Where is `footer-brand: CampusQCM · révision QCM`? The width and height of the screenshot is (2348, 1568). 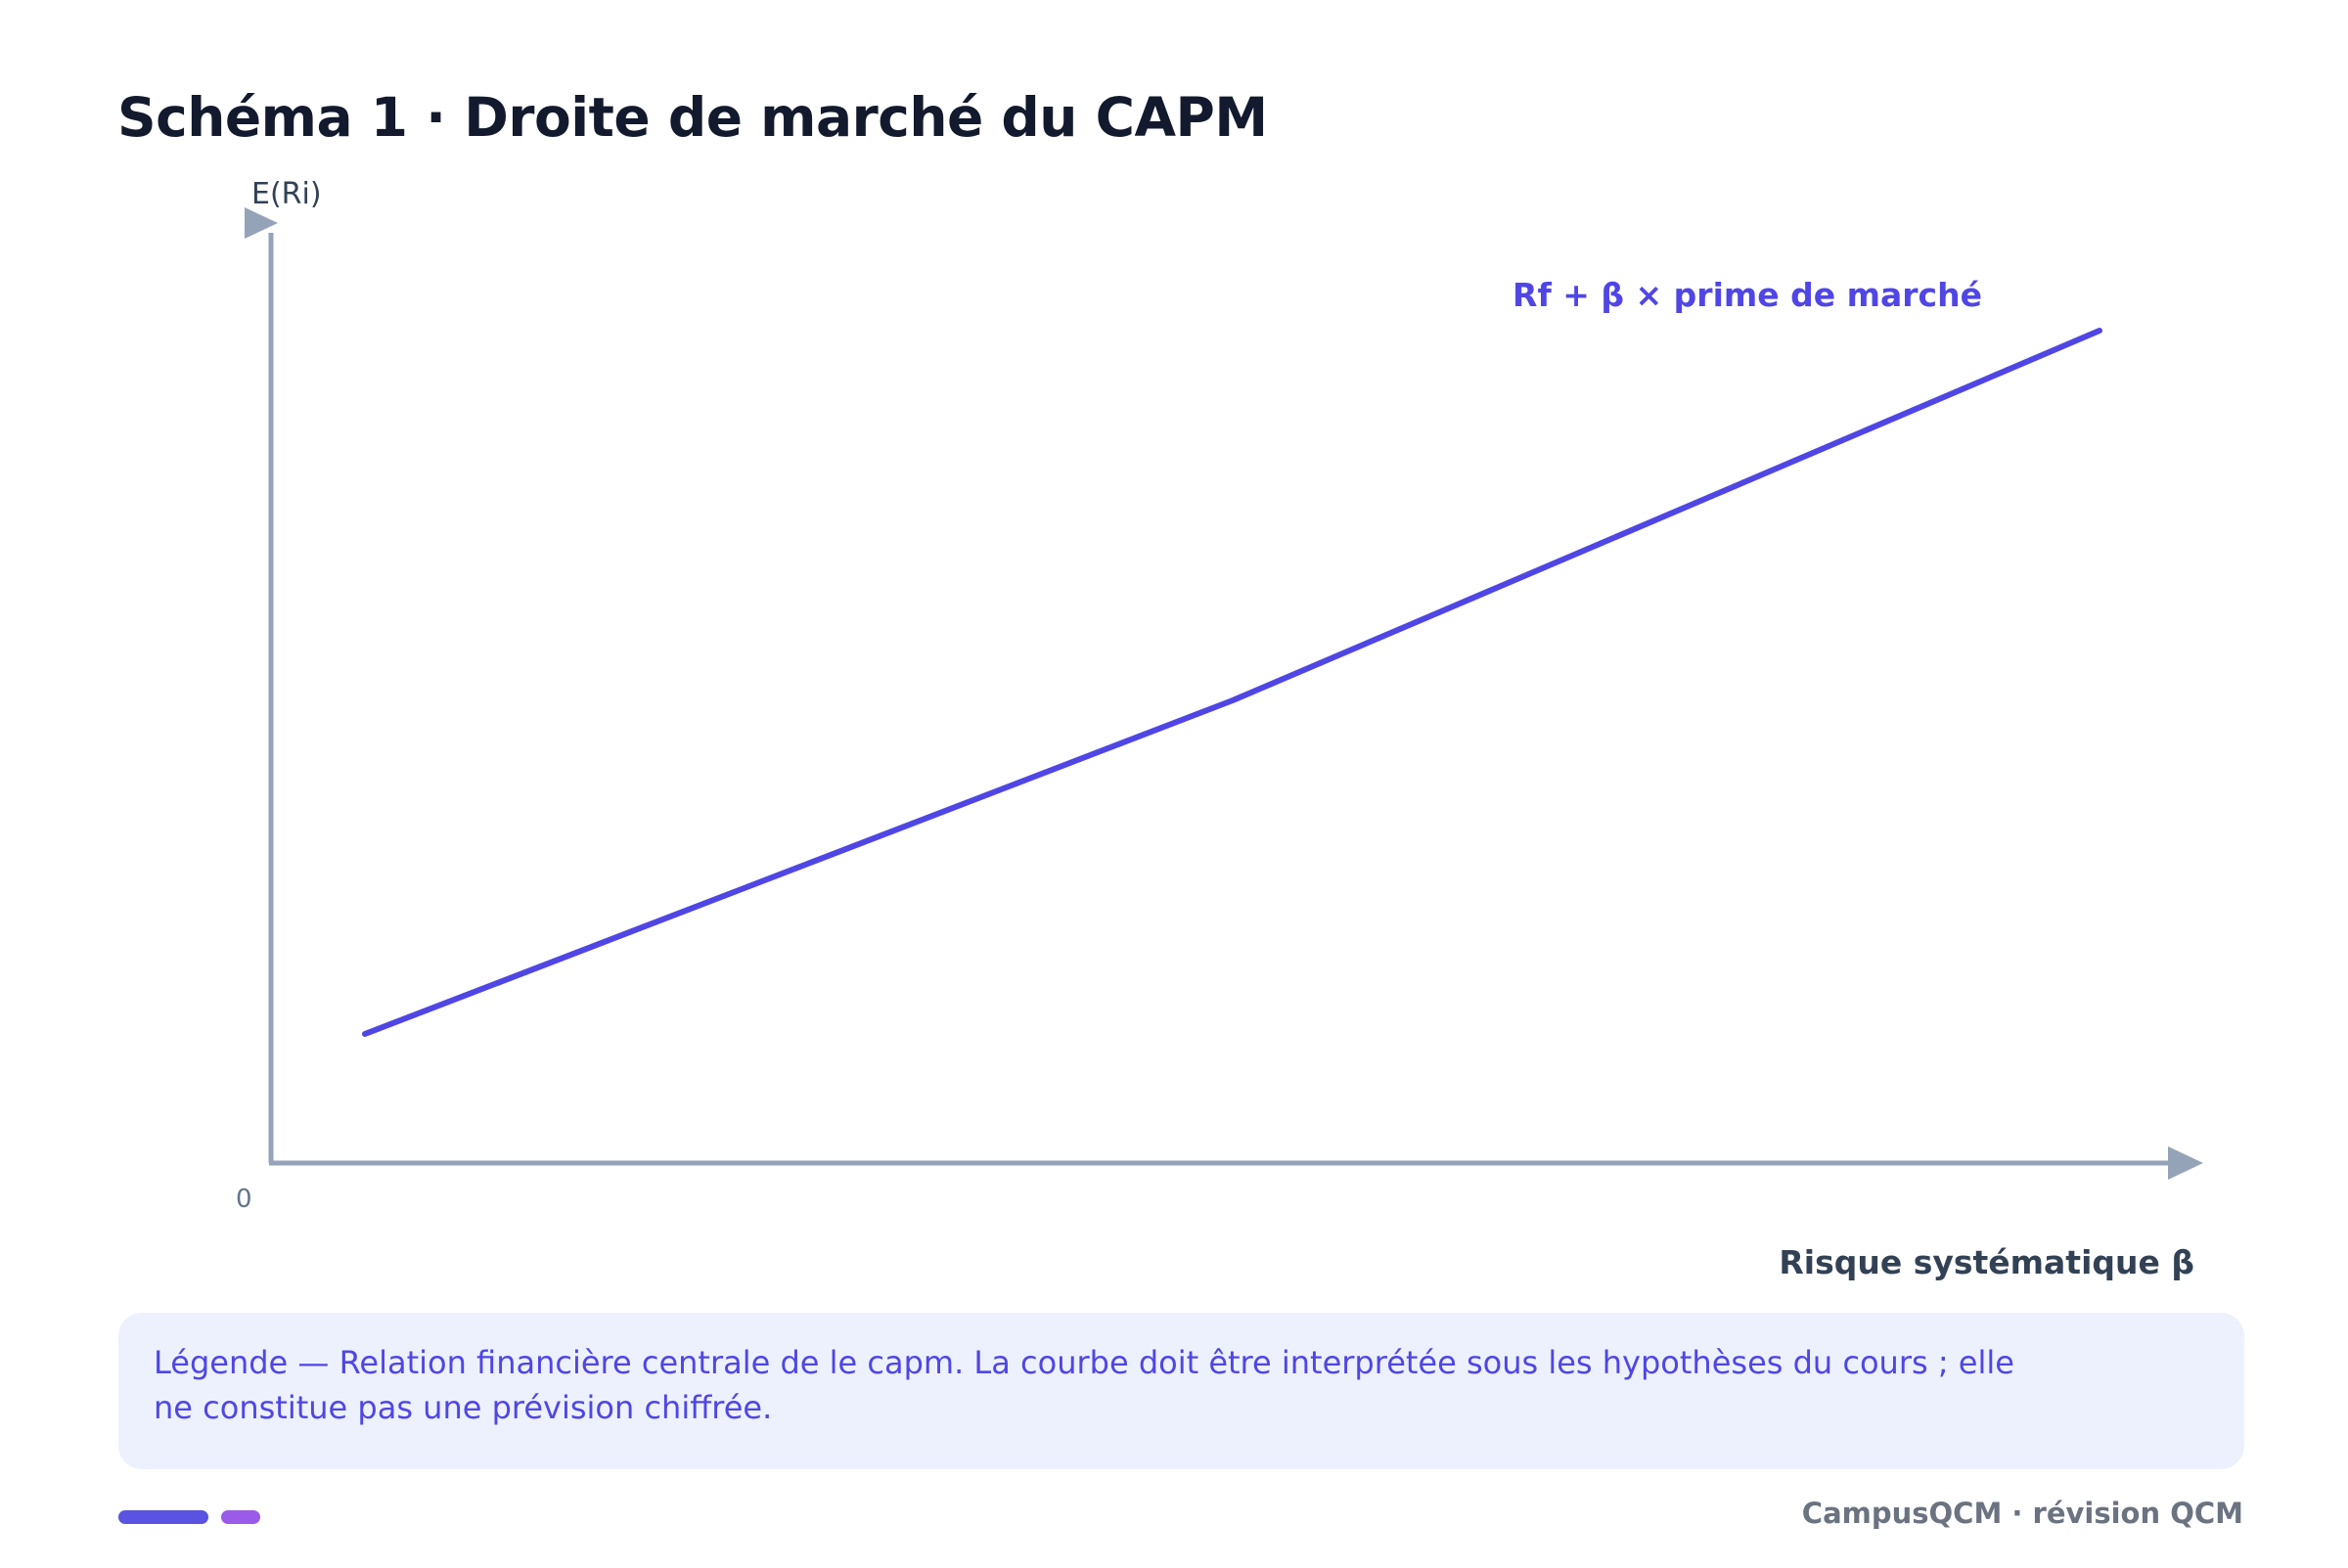 footer-brand: CampusQCM · révision QCM is located at coordinates (2022, 1513).